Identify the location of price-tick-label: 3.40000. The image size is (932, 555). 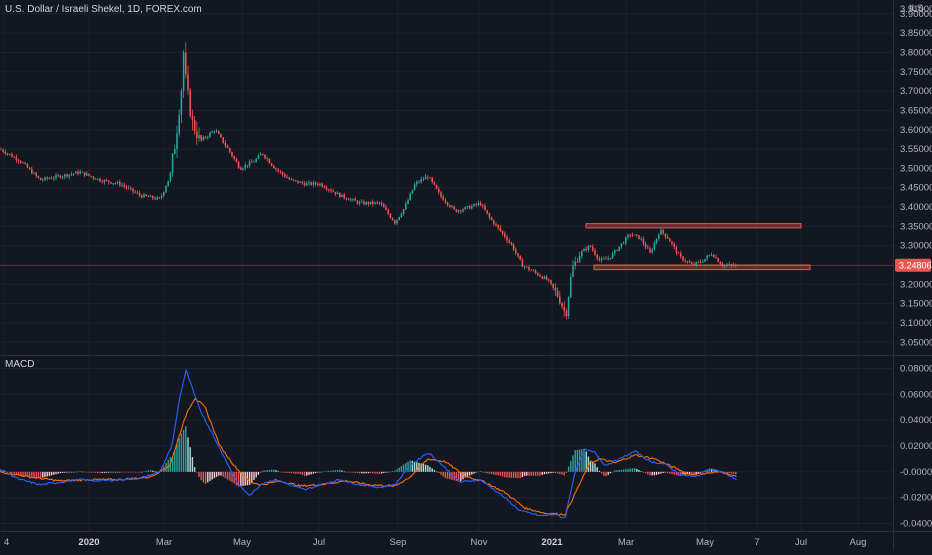
(916, 207).